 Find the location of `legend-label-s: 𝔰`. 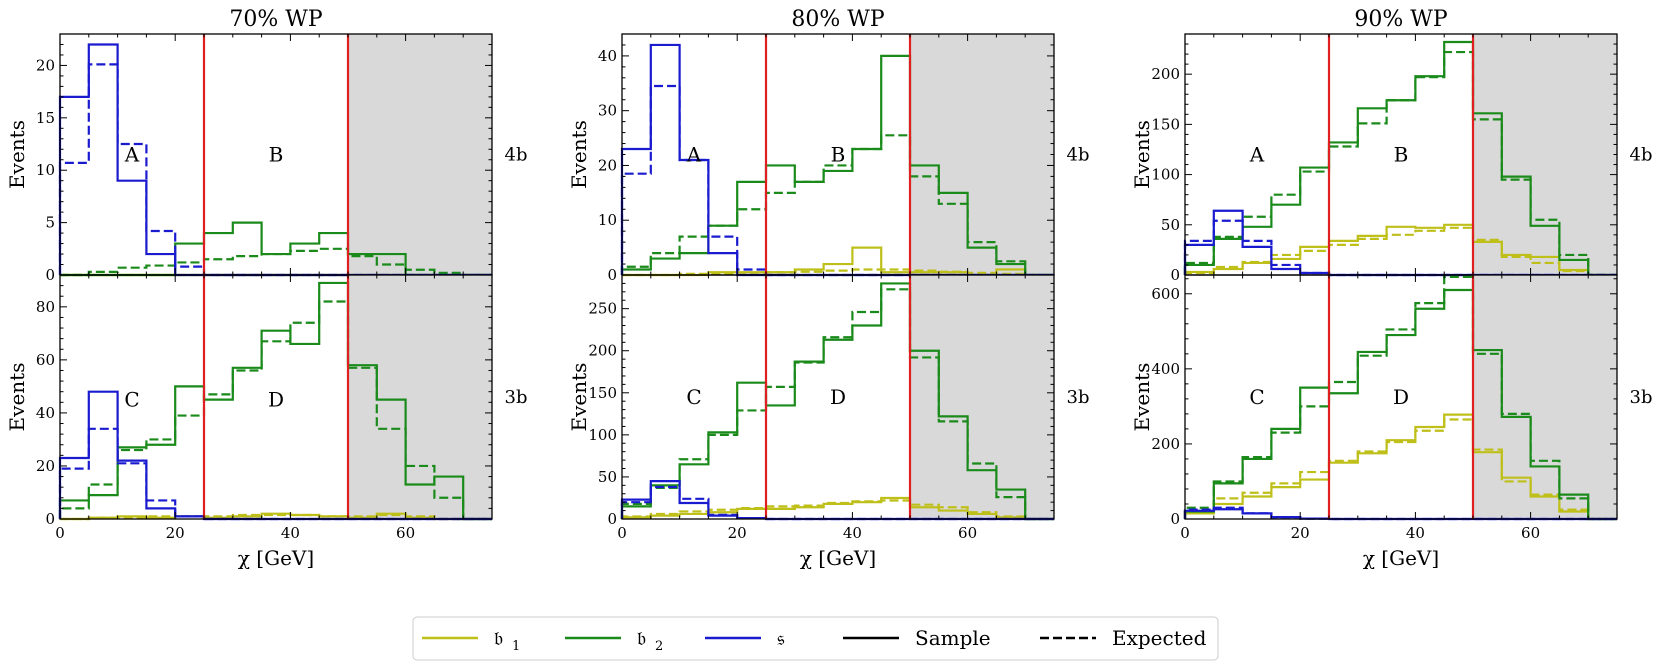

legend-label-s: 𝔰 is located at coordinates (781, 638).